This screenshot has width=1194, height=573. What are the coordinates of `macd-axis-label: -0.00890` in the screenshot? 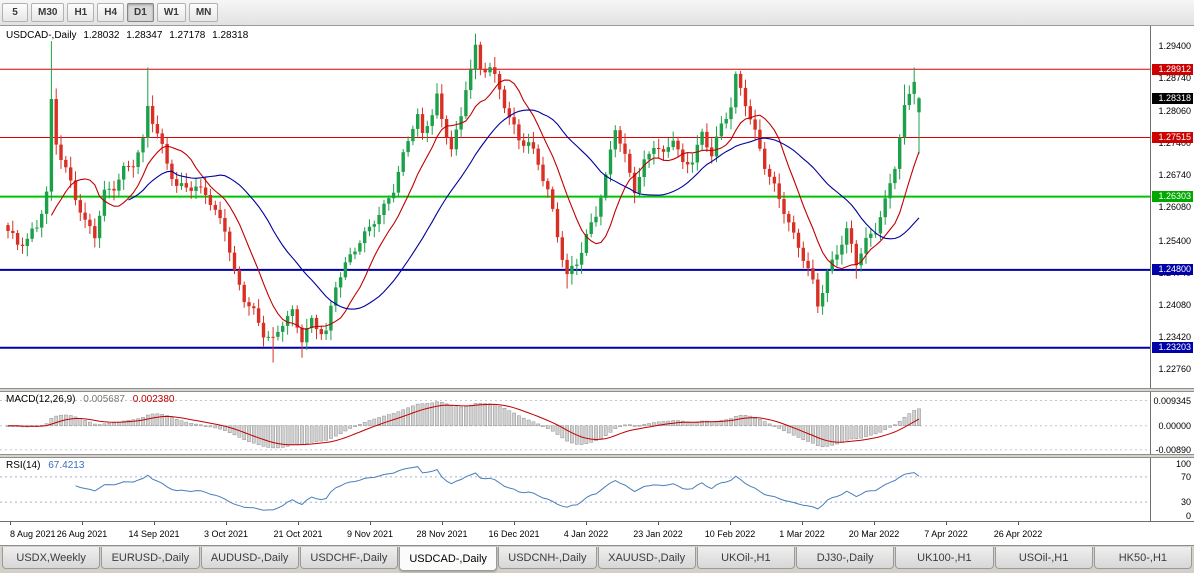 It's located at (1173, 449).